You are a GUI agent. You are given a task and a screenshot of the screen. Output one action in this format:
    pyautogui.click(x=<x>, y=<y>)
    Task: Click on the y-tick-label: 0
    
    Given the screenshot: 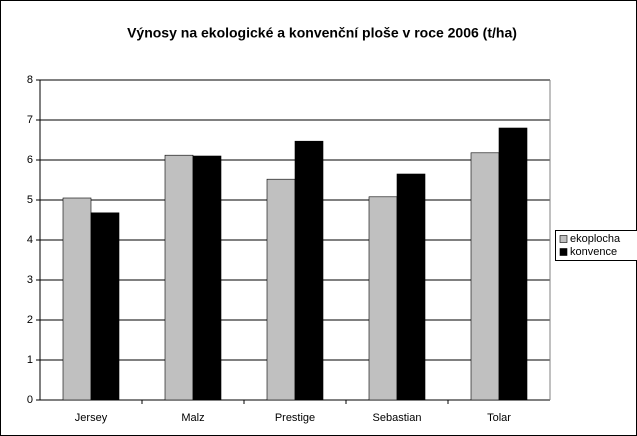 What is the action you would take?
    pyautogui.click(x=30, y=400)
    